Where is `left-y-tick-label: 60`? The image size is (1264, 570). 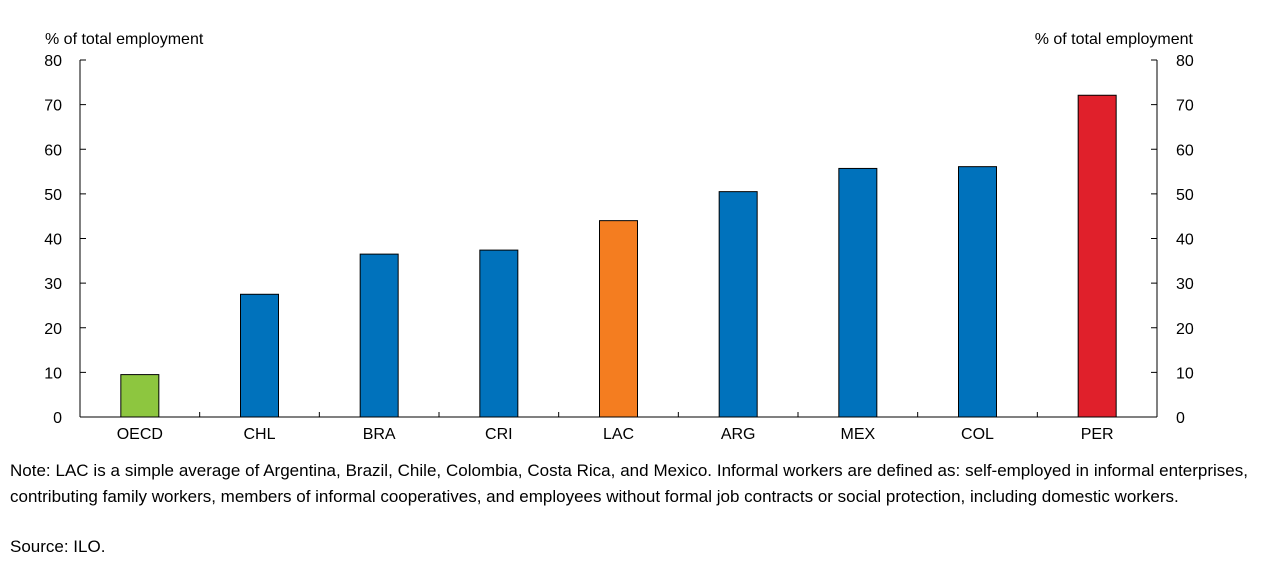
left-y-tick-label: 60 is located at coordinates (53, 150).